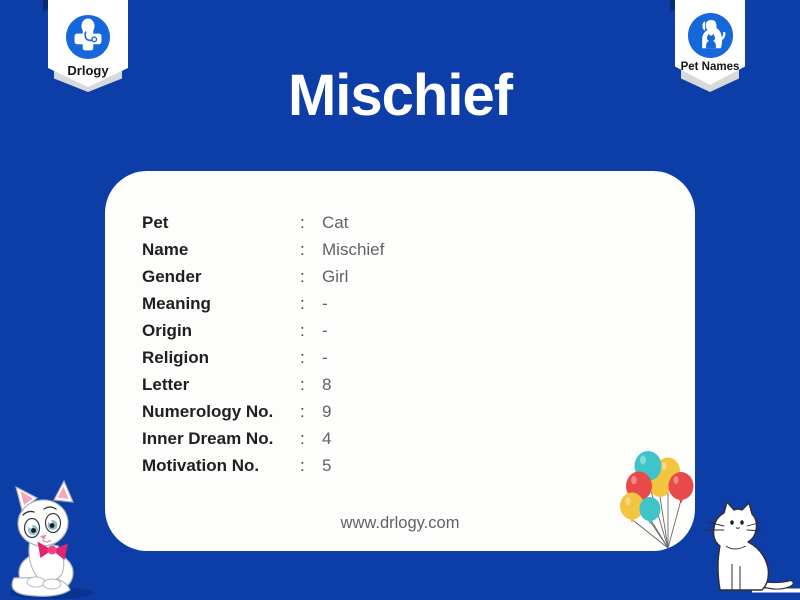  I want to click on detail-row-name: Name: Mischief, so click(263, 249).